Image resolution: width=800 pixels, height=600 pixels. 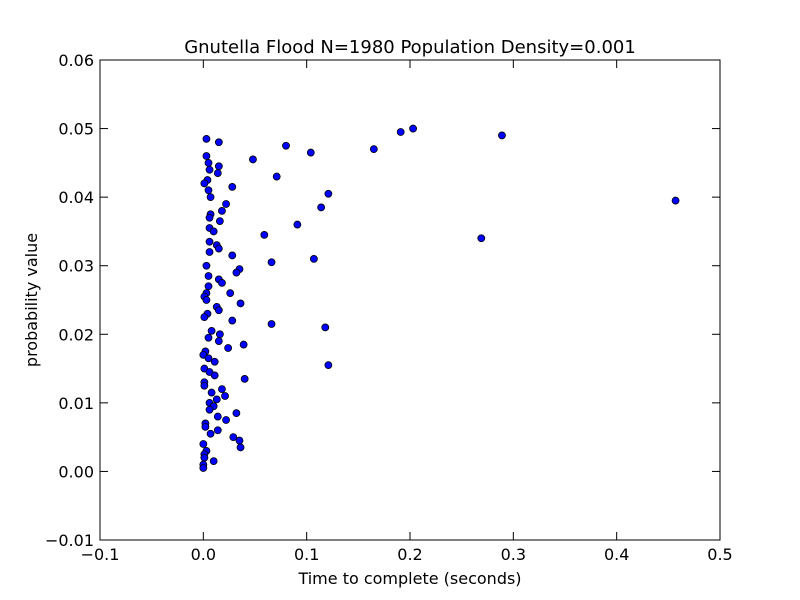 I want to click on x-tick-label: 0.3, so click(x=513, y=554).